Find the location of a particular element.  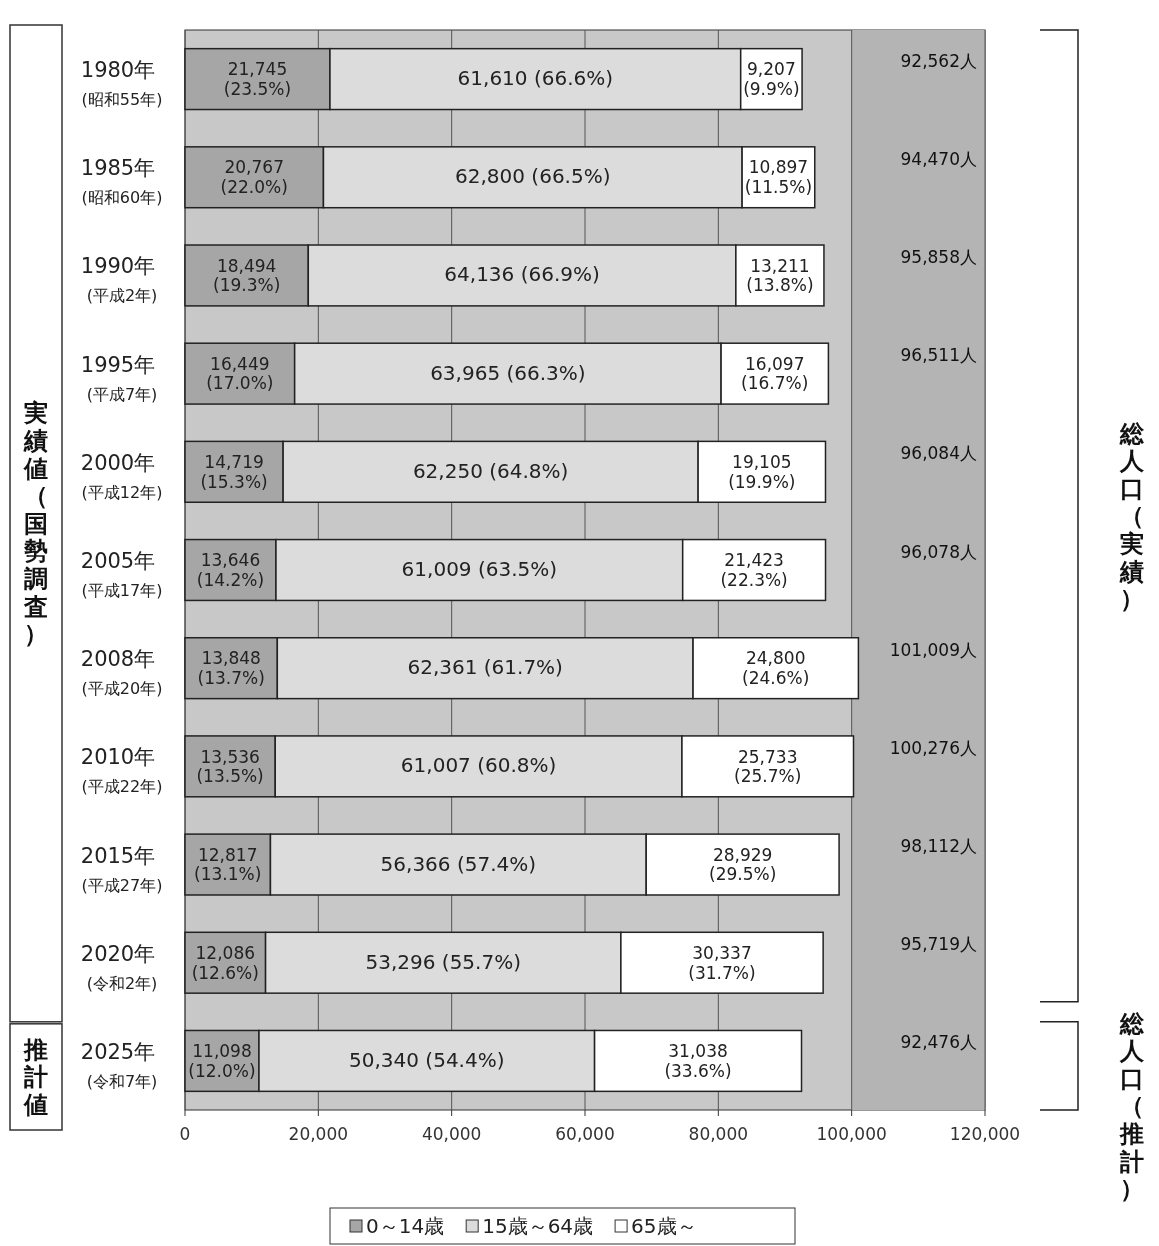

y-tick-label: 2010年 (平成22年) is located at coordinates (121, 771).